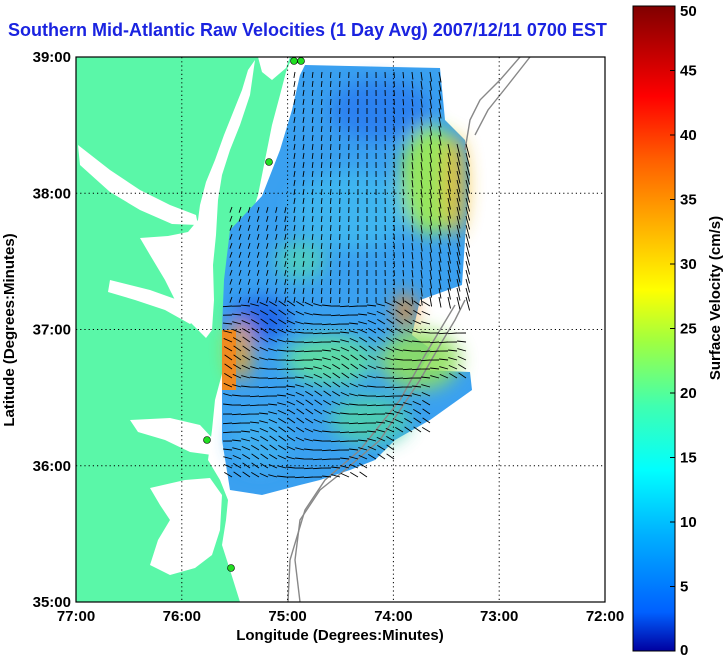  I want to click on y-axis-ticks: 35:00 36:00 37:00 38:00 39:00, so click(52, 330).